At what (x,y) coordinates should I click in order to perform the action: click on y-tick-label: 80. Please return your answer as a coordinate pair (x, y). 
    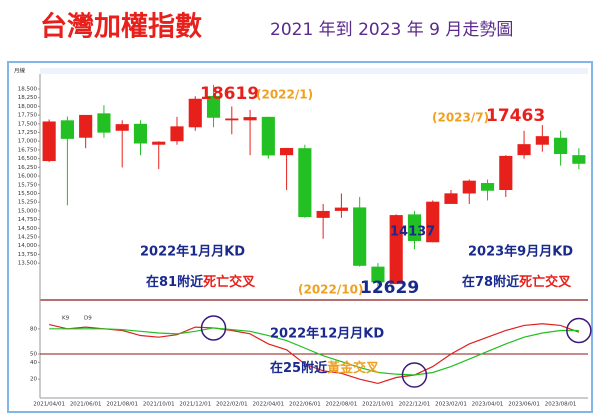
    Looking at the image, I should click on (33, 329).